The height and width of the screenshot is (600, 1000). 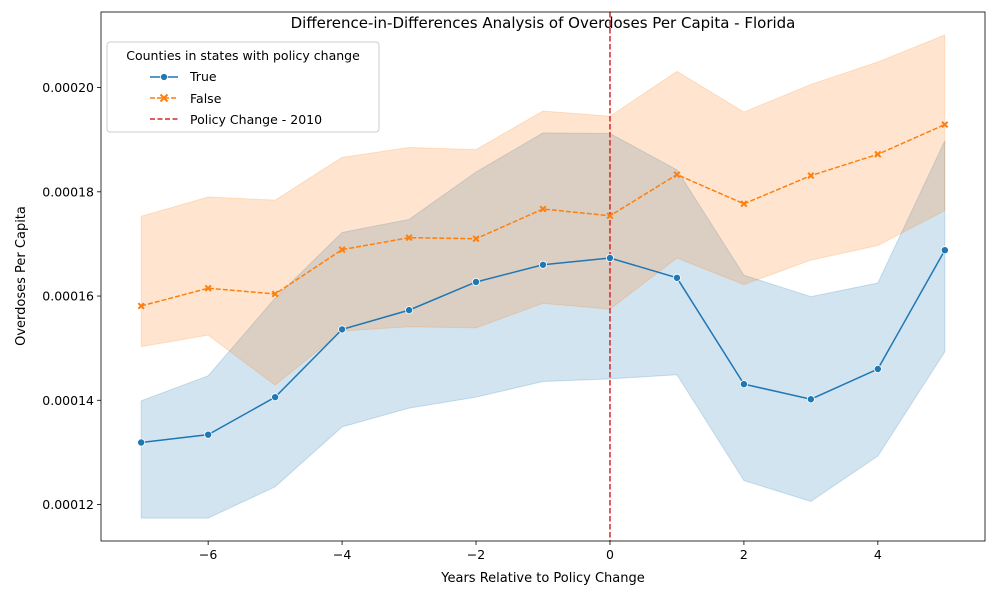 What do you see at coordinates (744, 554) in the screenshot?
I see `x-tick-label: 2` at bounding box center [744, 554].